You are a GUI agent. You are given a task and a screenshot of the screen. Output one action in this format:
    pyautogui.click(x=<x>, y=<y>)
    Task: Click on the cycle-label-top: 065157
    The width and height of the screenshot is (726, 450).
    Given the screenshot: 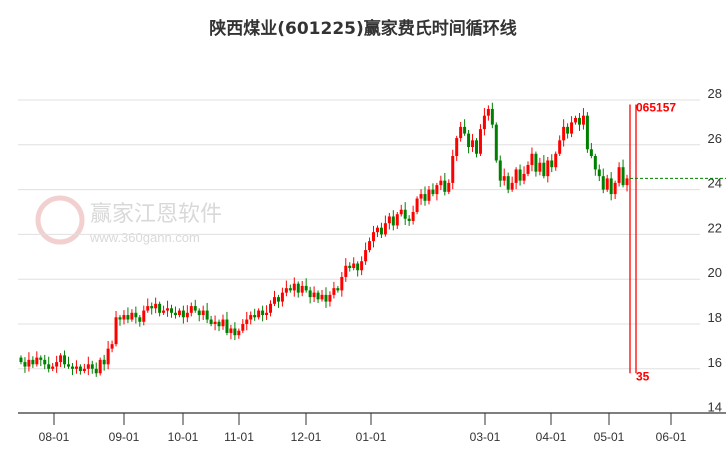 What is the action you would take?
    pyautogui.click(x=656, y=107)
    